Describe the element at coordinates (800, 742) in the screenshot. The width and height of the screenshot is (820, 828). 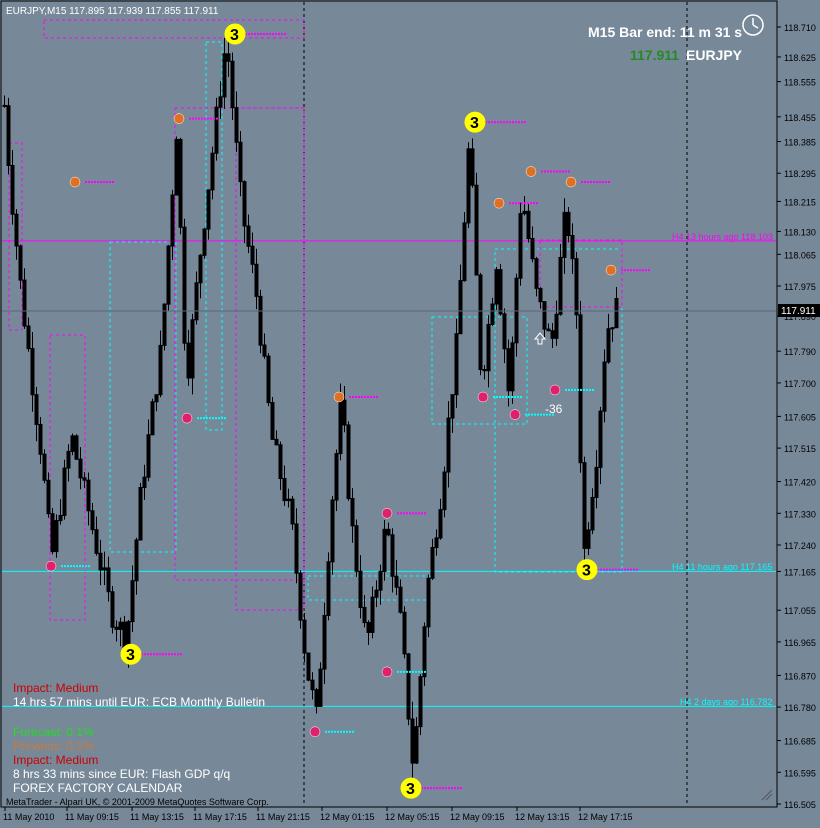
I see `price-tick-label: 116.685` at that location.